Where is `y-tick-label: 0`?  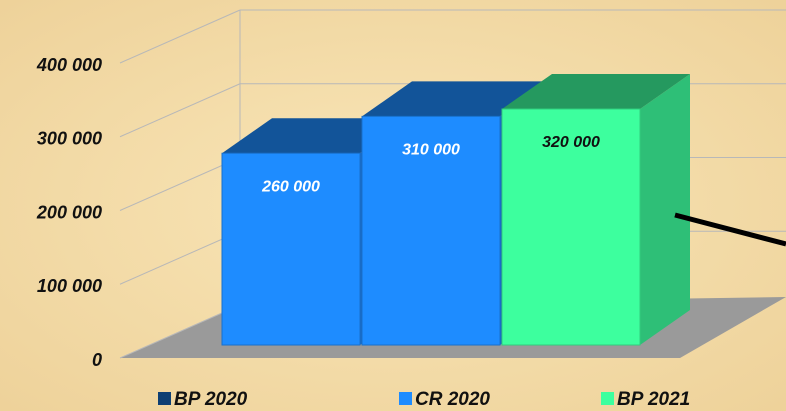
y-tick-label: 0 is located at coordinates (97, 360).